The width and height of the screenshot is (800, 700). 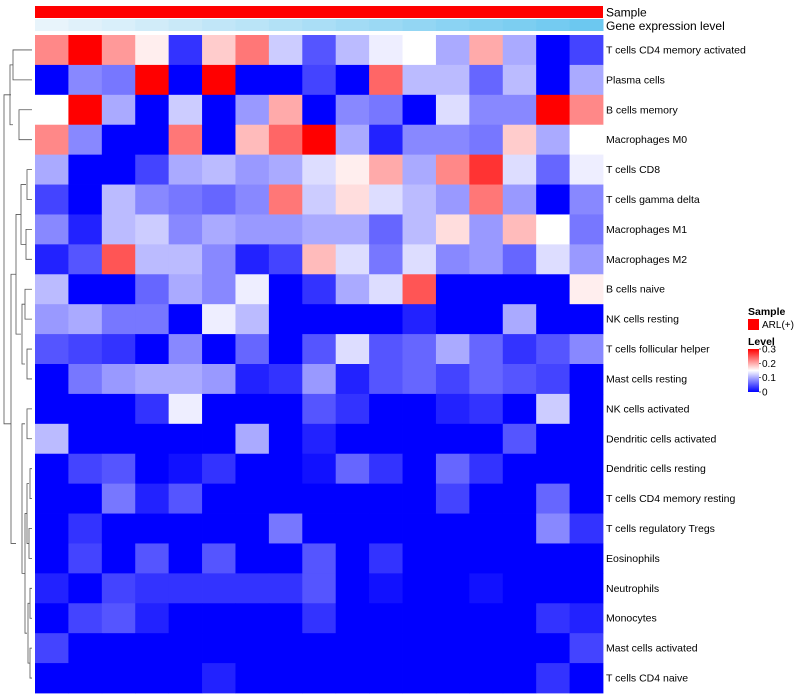 What do you see at coordinates (642, 110) in the screenshot?
I see `row-label: B cells memory` at bounding box center [642, 110].